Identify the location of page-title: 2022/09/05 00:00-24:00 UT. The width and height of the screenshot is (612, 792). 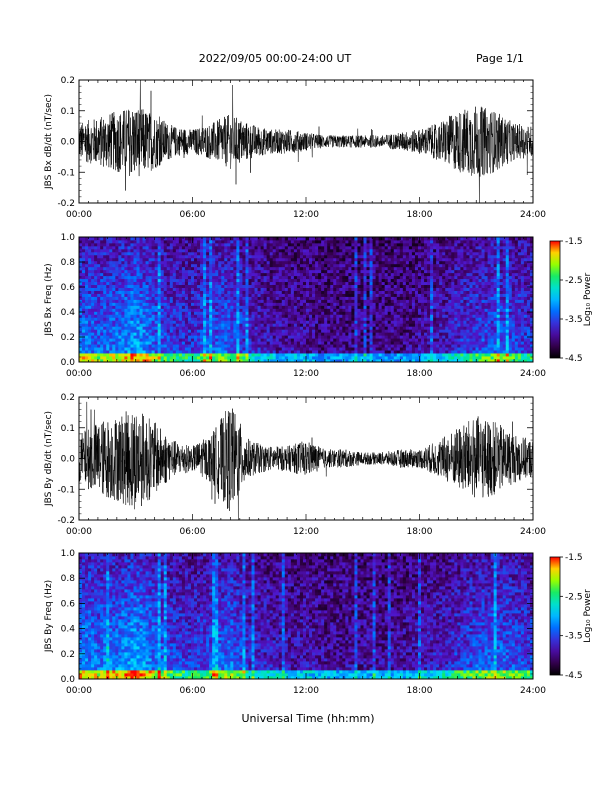
(275, 58).